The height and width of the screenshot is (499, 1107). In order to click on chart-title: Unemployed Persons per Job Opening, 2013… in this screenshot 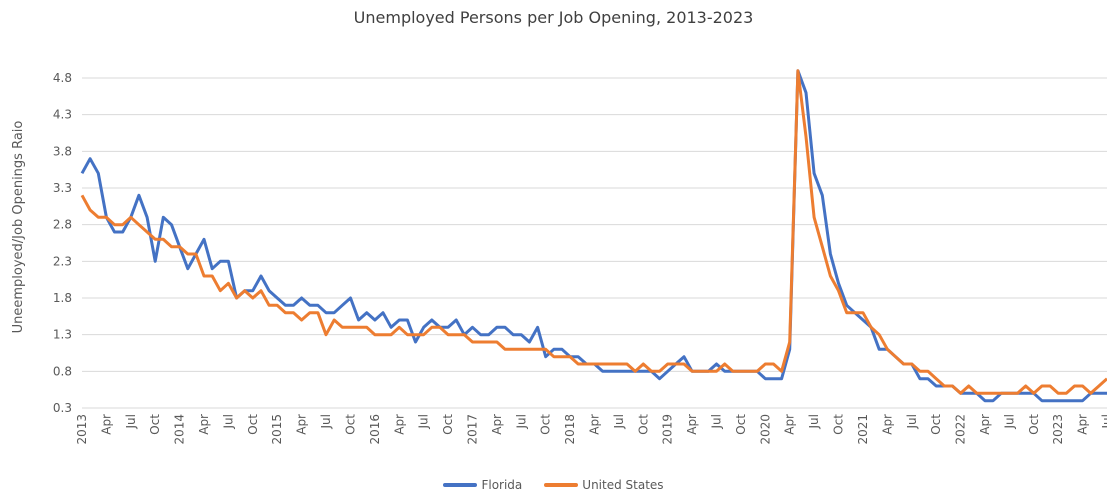, I will do `click(553, 17)`.